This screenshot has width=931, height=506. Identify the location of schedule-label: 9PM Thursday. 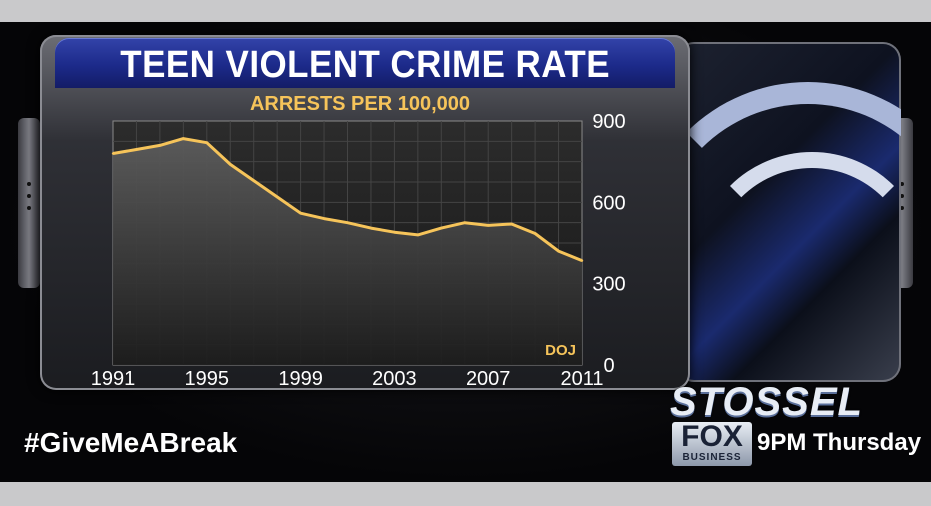
(839, 442).